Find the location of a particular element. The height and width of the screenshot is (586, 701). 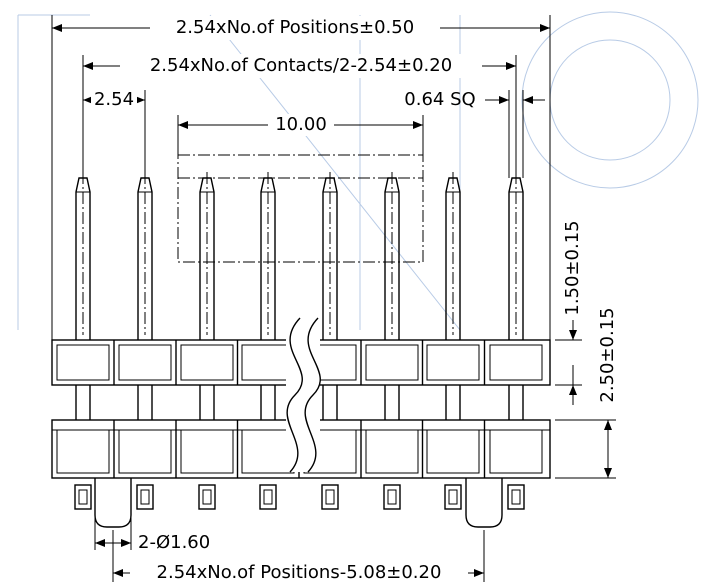

dim-label: 2.54xNo.of Positions-5.08±0.20 is located at coordinates (299, 572).